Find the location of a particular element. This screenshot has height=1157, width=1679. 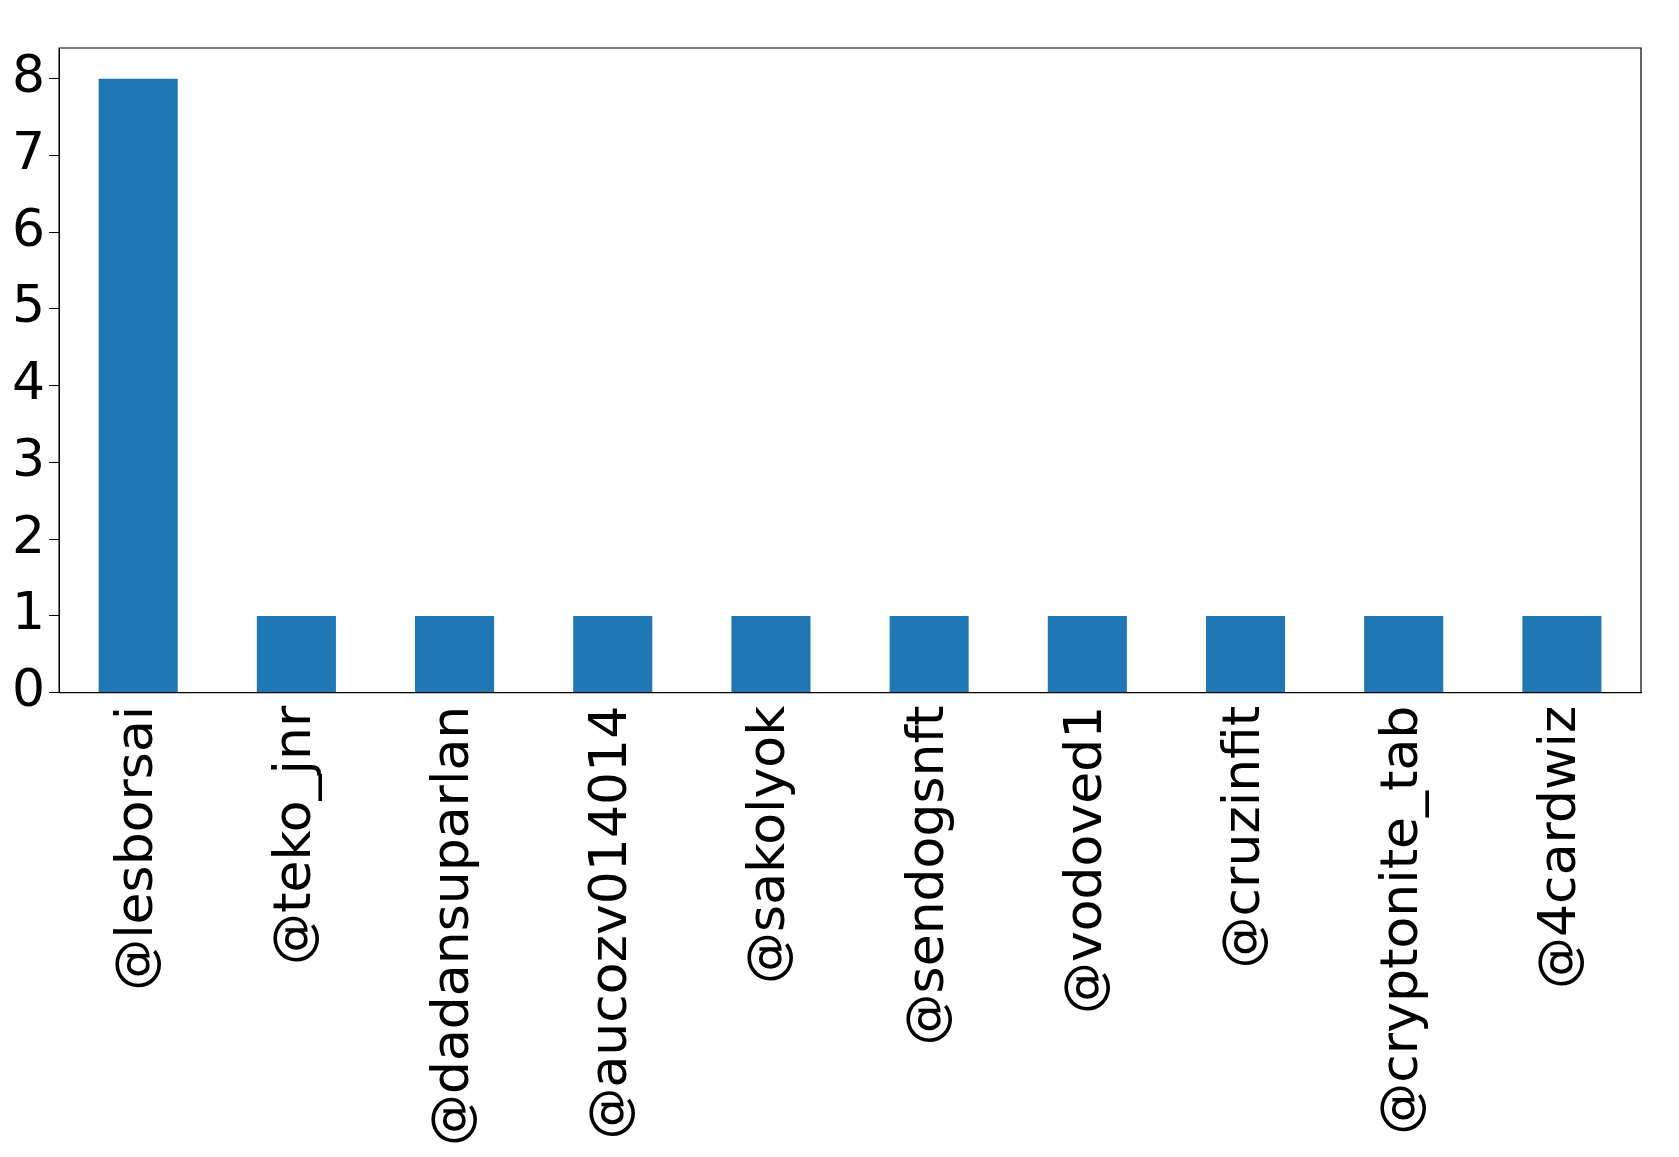

y-tick-label: 5 is located at coordinates (28, 304).